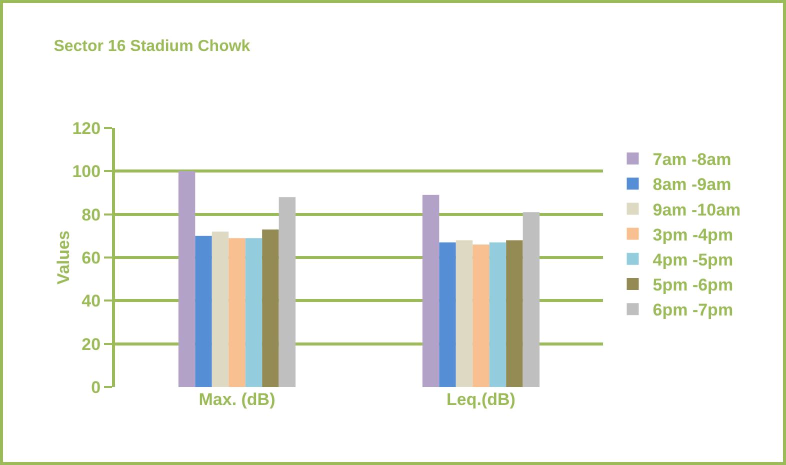 This screenshot has width=786, height=465. Describe the element at coordinates (693, 234) in the screenshot. I see `legend-label: 3pm -4pm` at that location.